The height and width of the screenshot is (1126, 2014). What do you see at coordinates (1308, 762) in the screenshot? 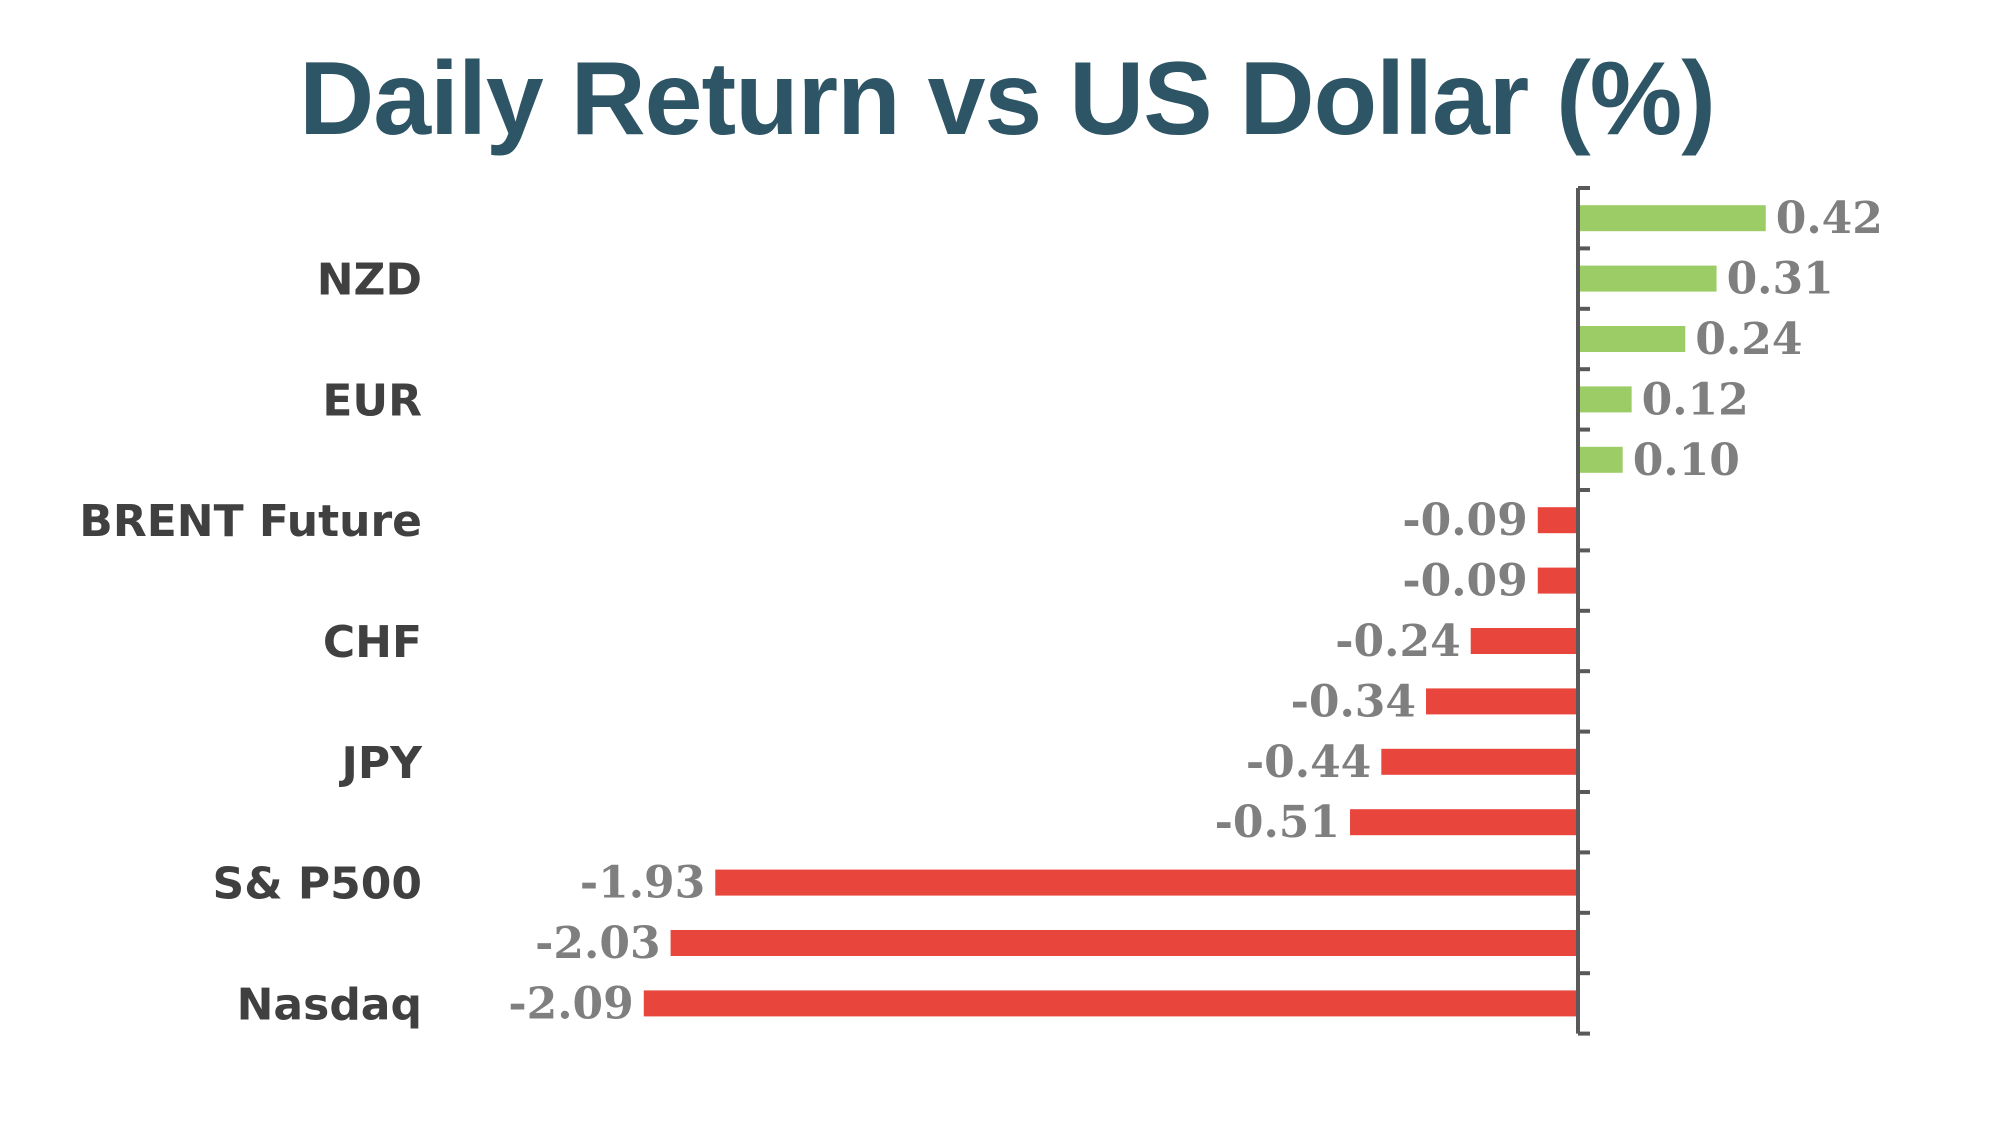
I see `value-label-9: -0.44` at bounding box center [1308, 762].